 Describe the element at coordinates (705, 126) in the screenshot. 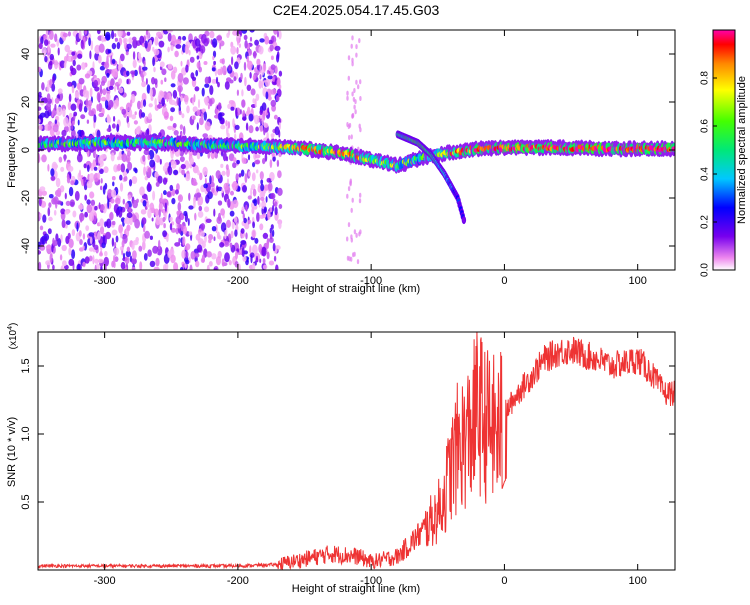

I see `colorbar-tick-label: 0.6` at that location.